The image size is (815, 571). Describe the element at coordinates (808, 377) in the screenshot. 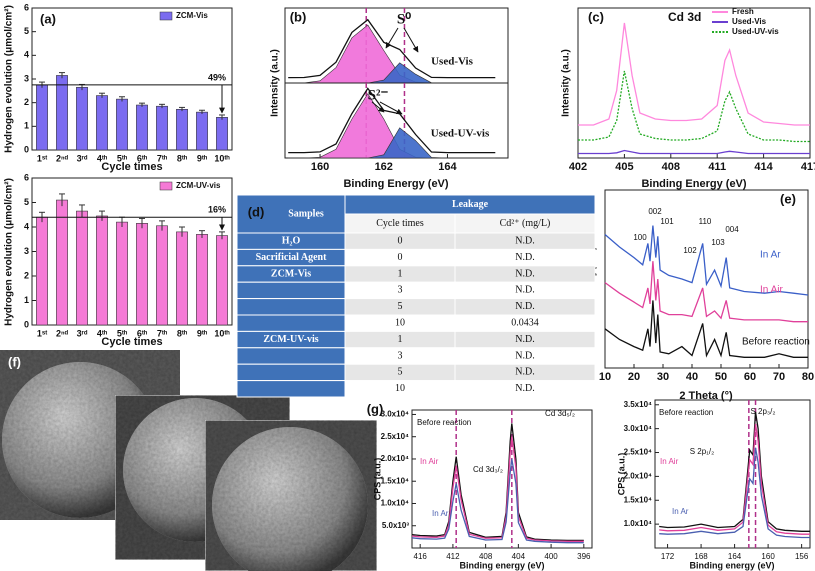

I see `x-tick-label: 80` at that location.